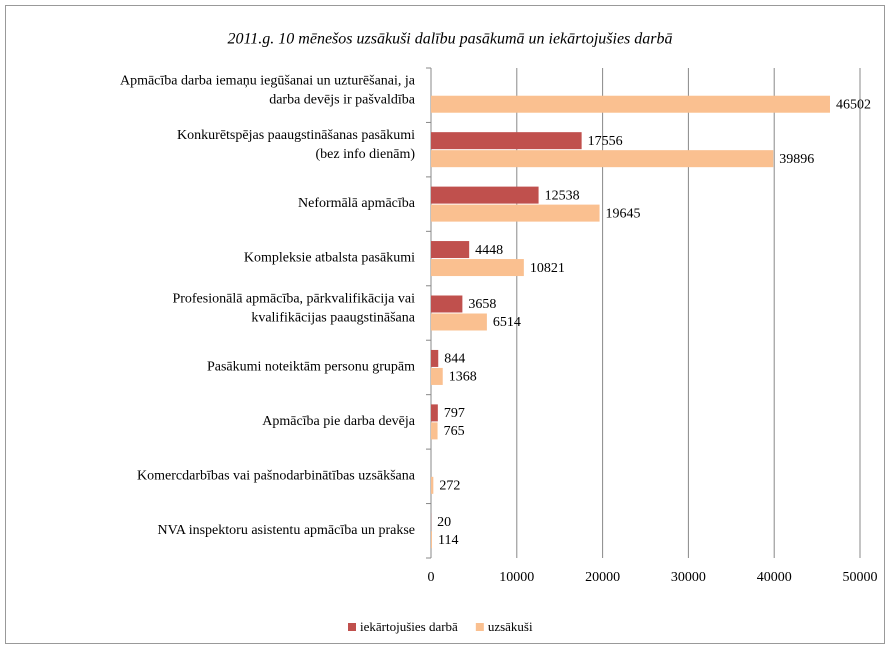 The height and width of the screenshot is (655, 891). I want to click on value-label: 10821, so click(547, 268).